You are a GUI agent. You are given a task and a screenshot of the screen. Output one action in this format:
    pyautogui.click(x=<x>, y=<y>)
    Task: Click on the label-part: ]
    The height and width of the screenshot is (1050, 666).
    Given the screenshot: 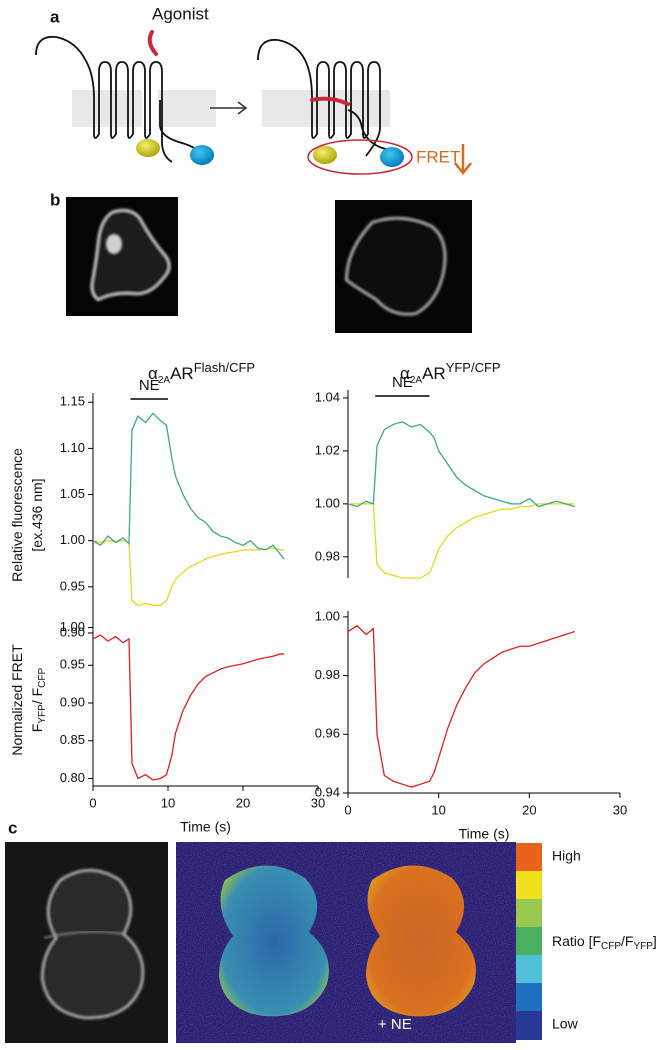 What is the action you would take?
    pyautogui.click(x=655, y=941)
    